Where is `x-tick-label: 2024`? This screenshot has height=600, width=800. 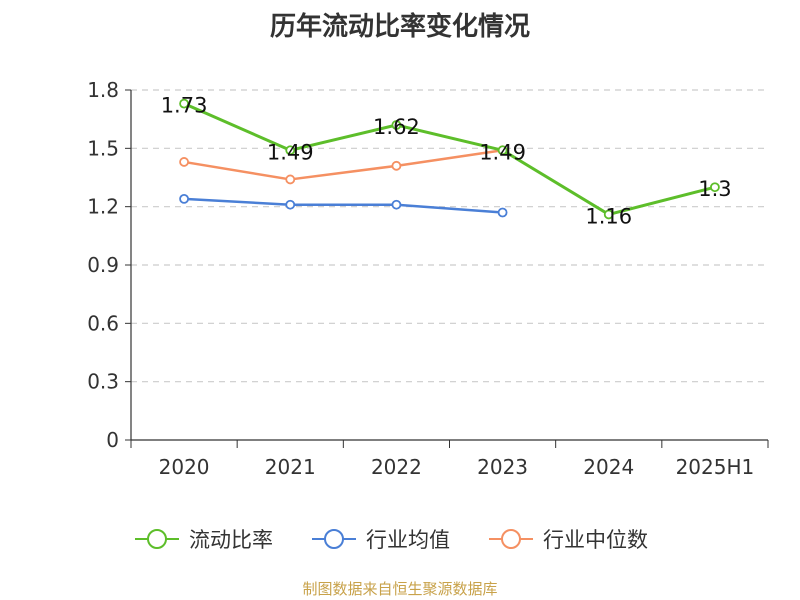 x-tick-label: 2024 is located at coordinates (608, 467).